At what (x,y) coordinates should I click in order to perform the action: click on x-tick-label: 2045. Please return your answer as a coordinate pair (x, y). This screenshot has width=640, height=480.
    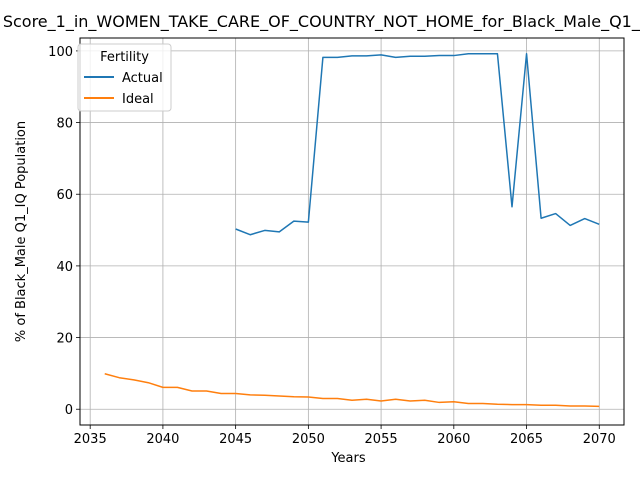
    Looking at the image, I should click on (235, 439).